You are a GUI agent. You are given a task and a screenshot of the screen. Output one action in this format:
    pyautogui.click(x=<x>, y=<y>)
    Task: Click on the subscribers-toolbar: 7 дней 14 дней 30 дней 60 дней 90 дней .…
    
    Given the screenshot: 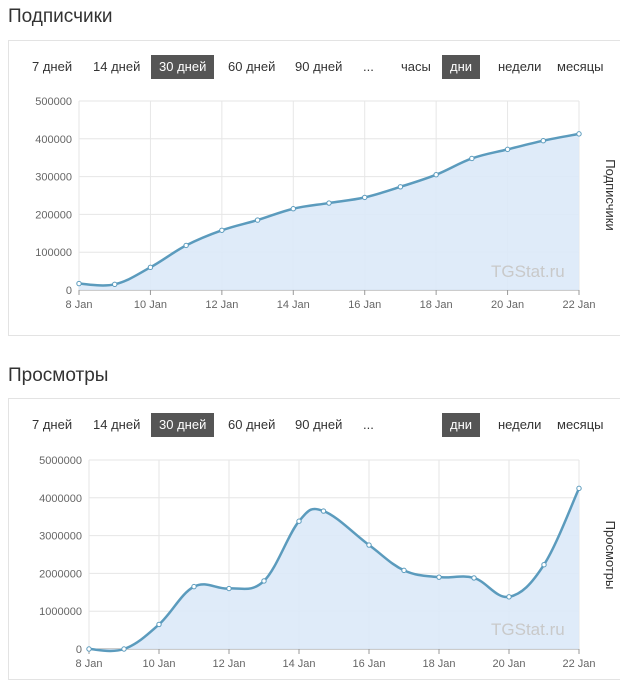 What is the action you would take?
    pyautogui.click(x=314, y=67)
    